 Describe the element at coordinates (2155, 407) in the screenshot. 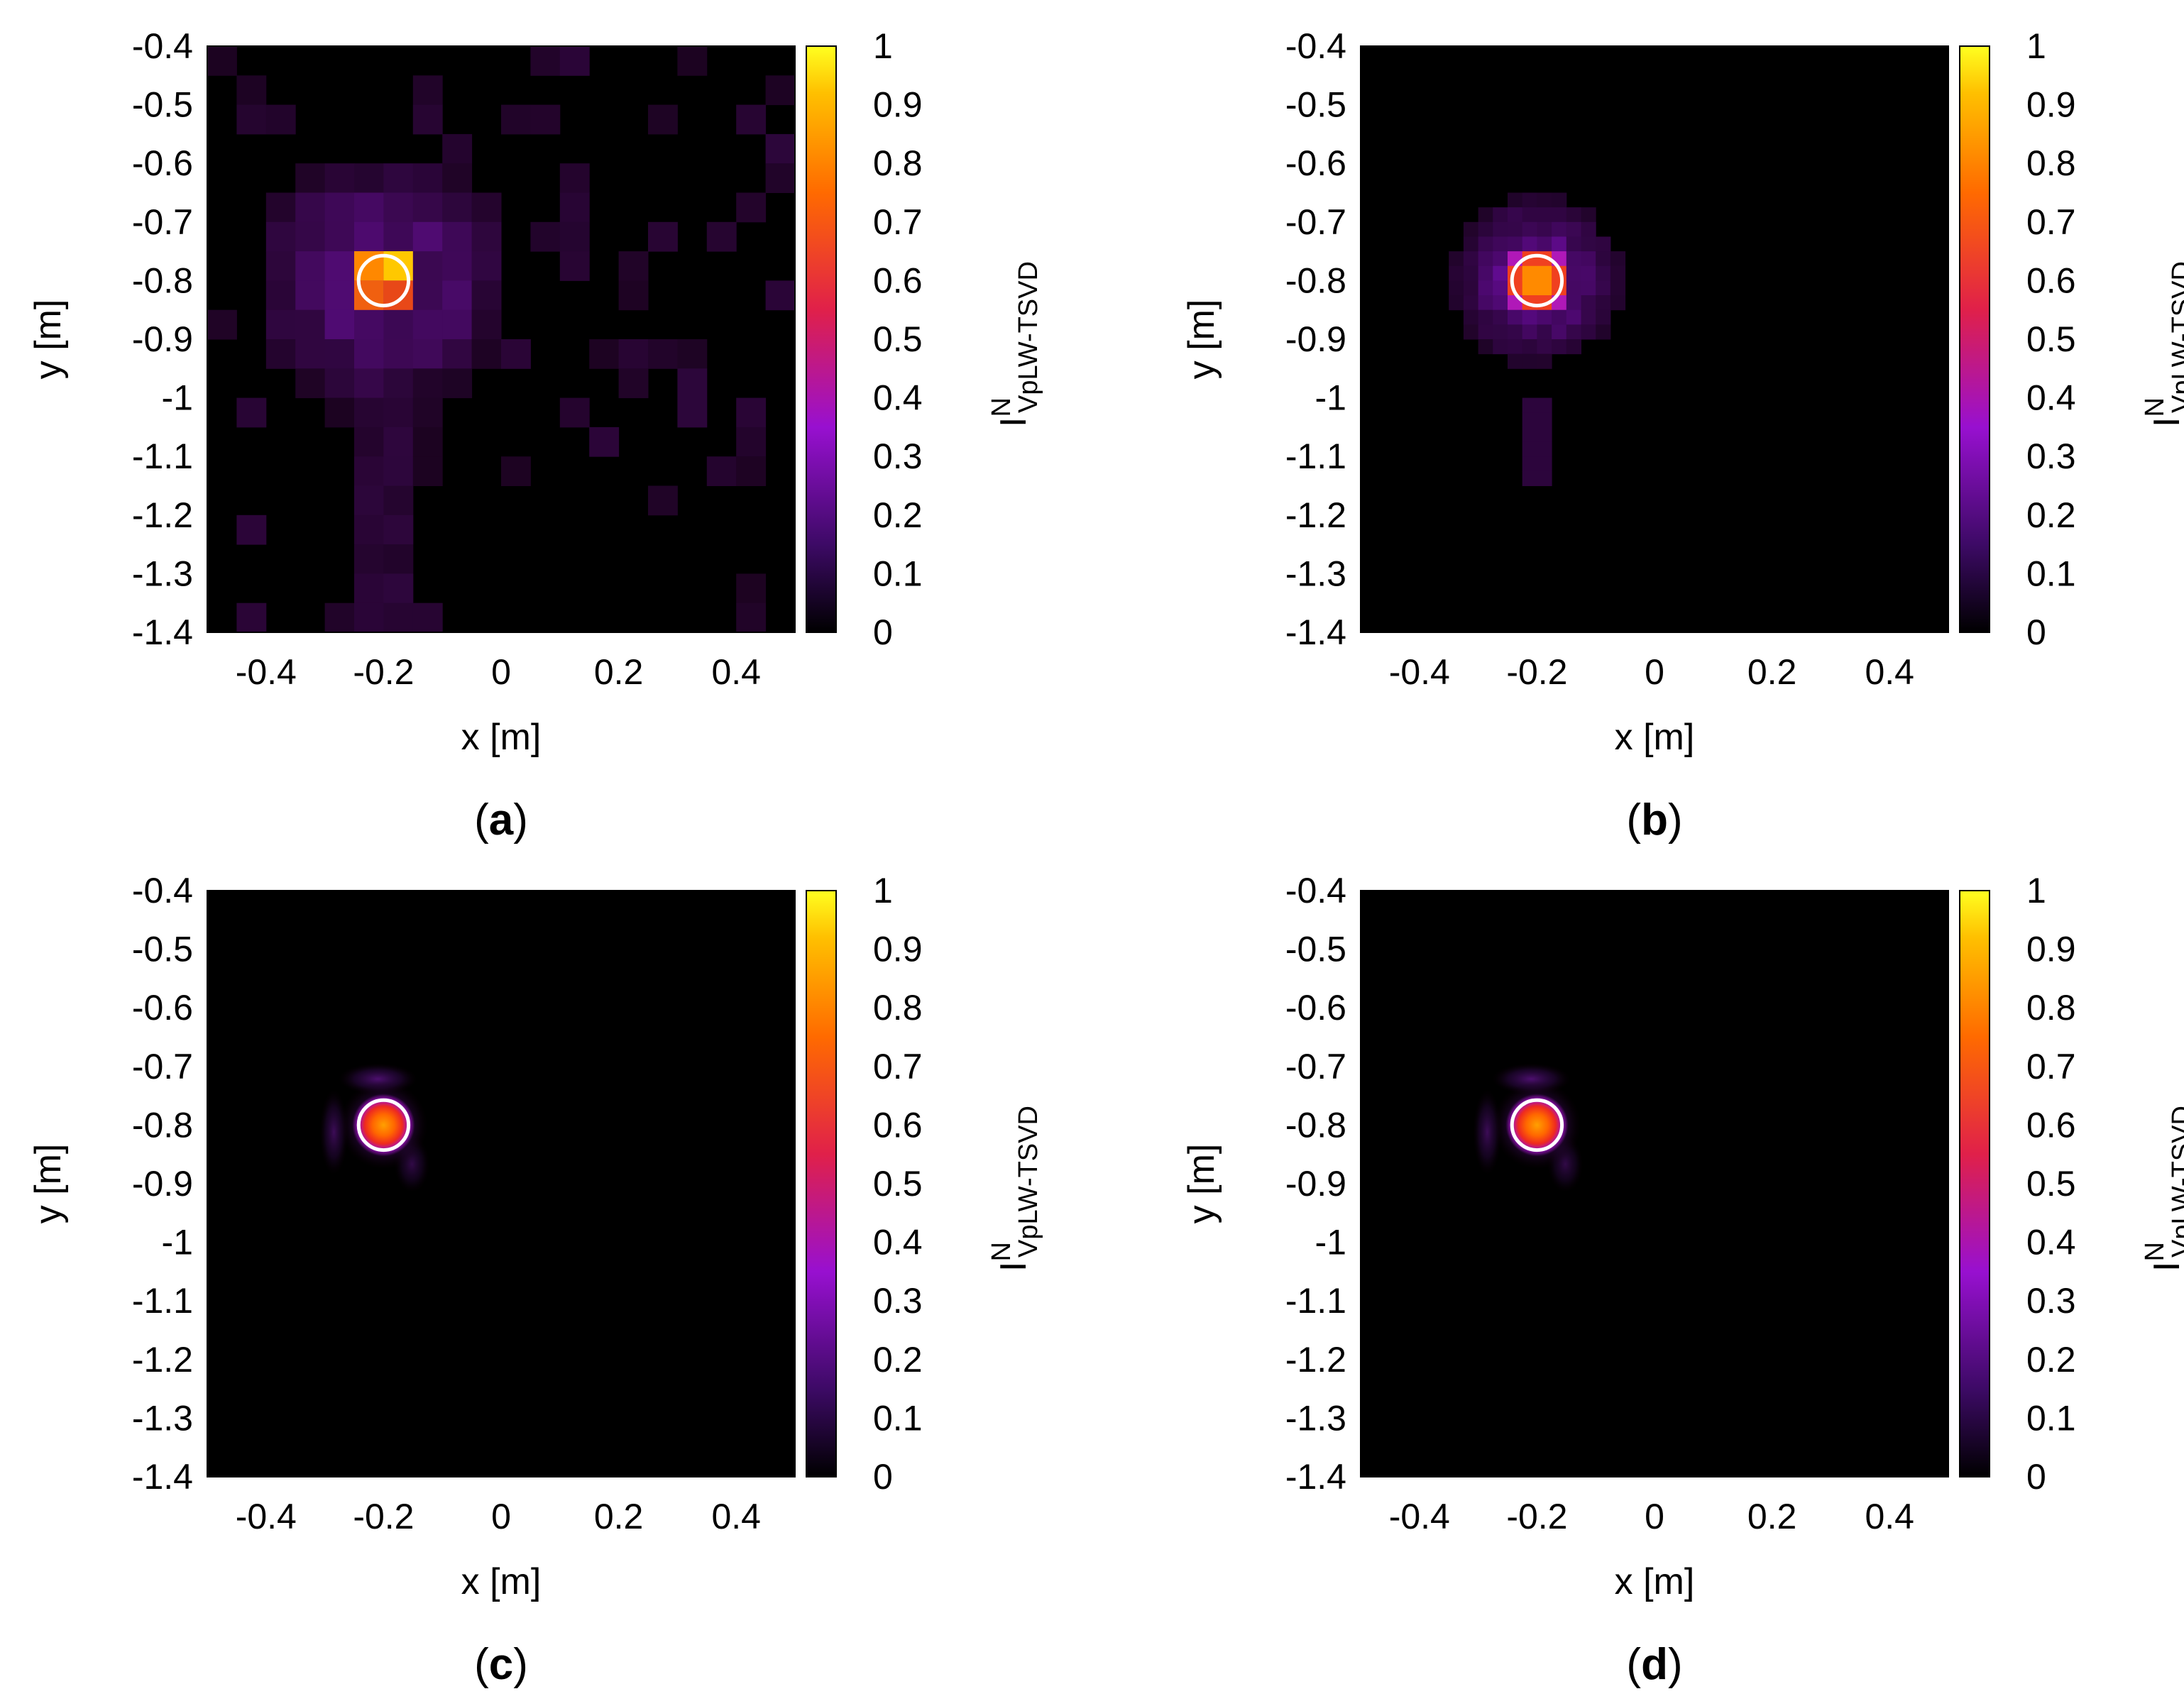

I see `colorbar-title-sup: N` at that location.